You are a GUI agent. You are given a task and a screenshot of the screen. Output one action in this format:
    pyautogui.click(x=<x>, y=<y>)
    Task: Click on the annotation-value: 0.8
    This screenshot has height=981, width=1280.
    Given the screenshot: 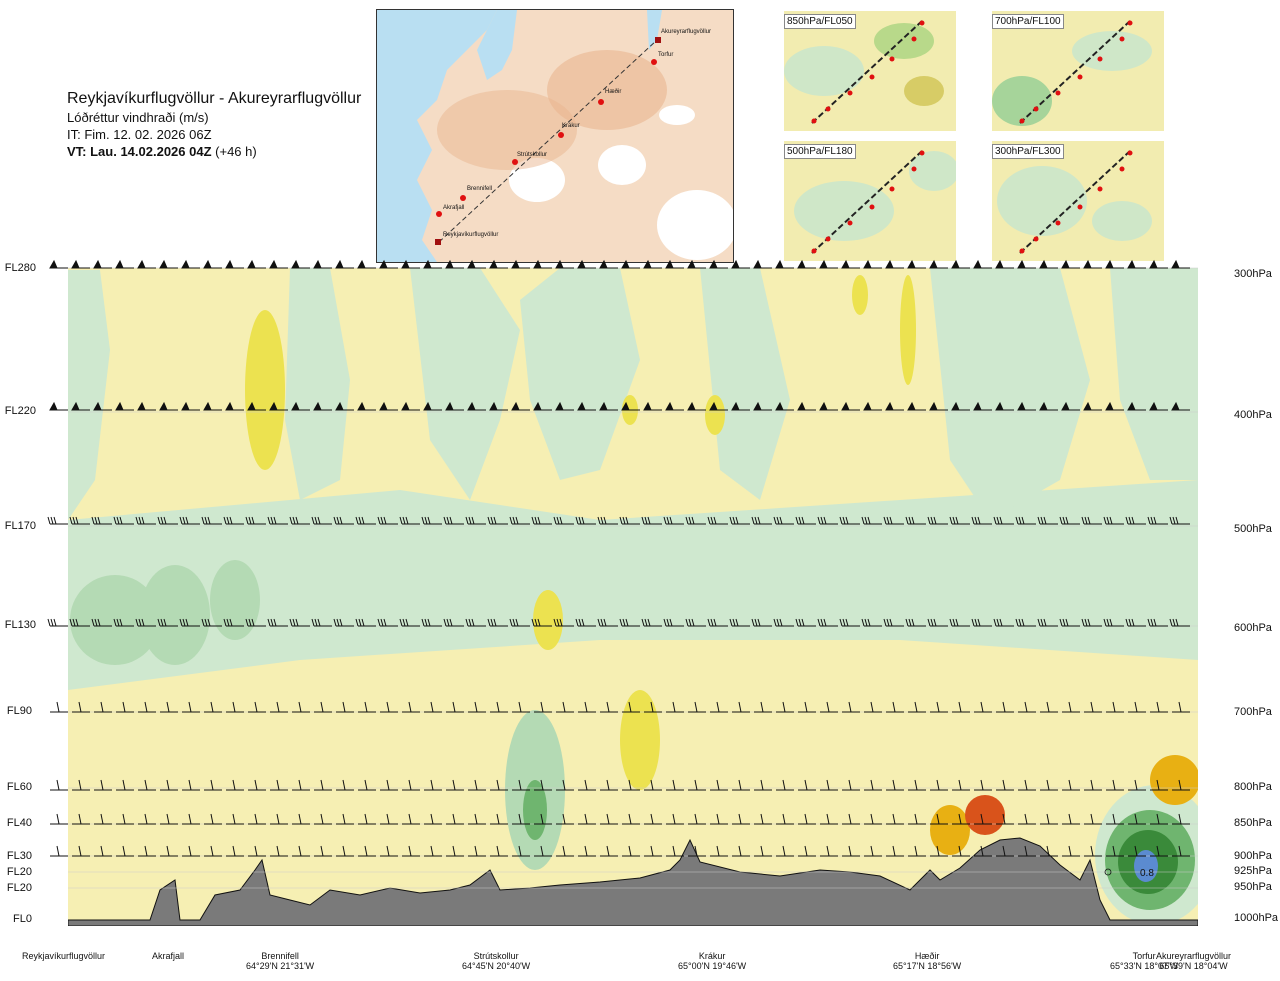 What is the action you would take?
    pyautogui.click(x=1147, y=873)
    